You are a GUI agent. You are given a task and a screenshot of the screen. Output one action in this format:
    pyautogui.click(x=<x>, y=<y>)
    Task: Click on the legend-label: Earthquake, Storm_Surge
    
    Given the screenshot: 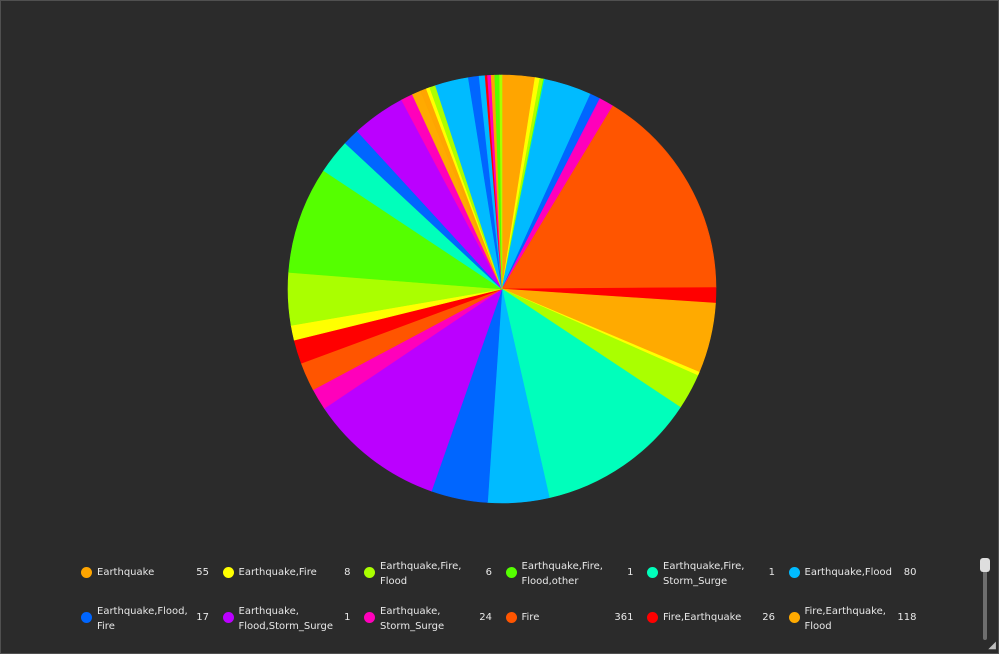 What is the action you would take?
    pyautogui.click(x=412, y=619)
    